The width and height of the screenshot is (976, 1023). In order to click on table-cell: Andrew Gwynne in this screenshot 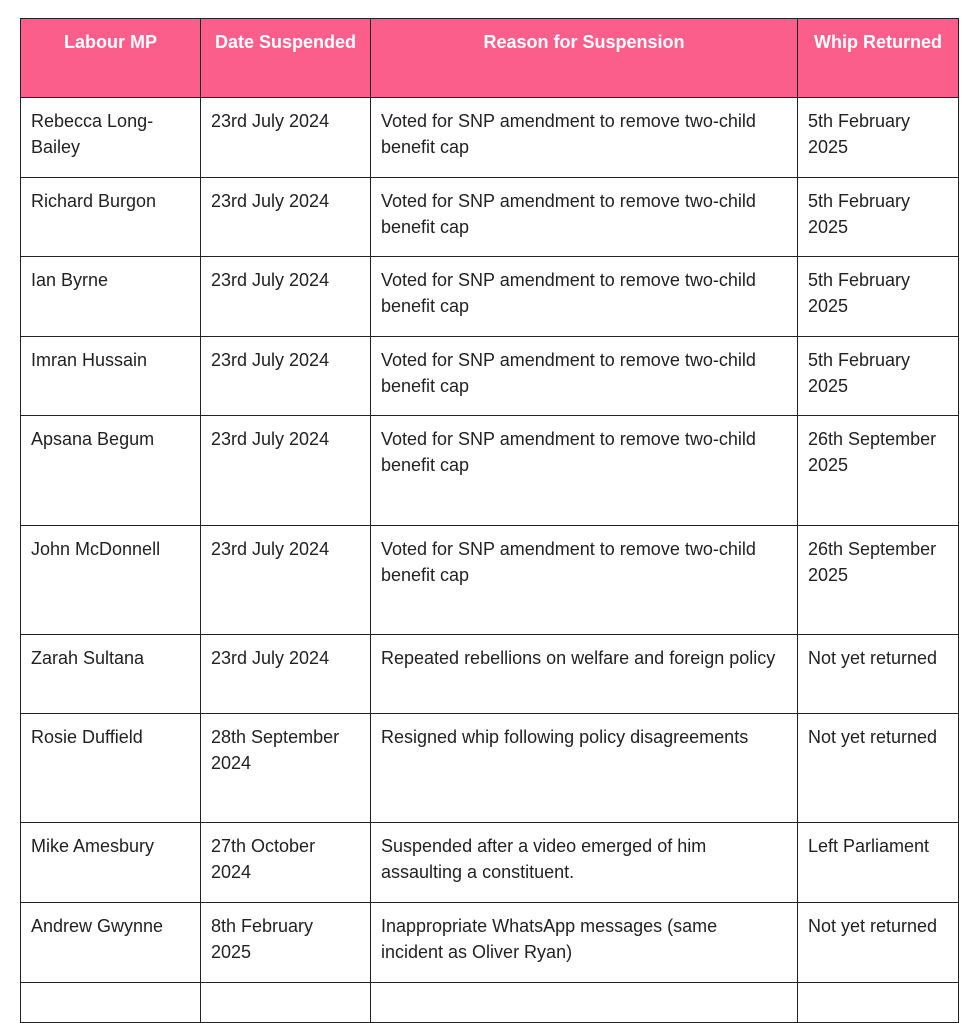, I will do `click(110, 942)`.